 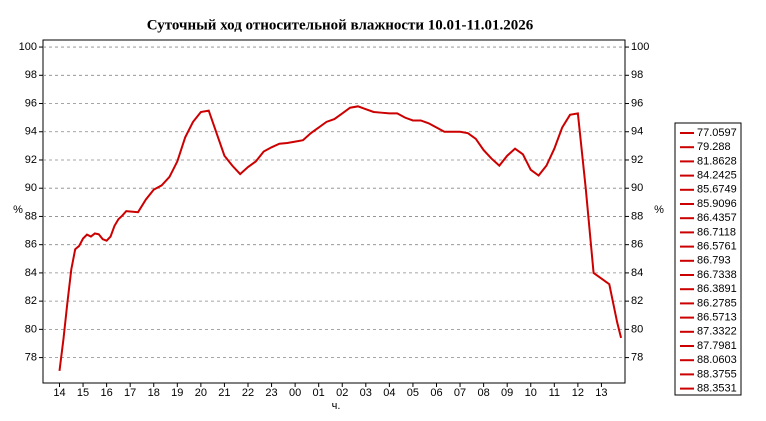 What do you see at coordinates (716, 232) in the screenshot?
I see `legend-label: 86.7118` at bounding box center [716, 232].